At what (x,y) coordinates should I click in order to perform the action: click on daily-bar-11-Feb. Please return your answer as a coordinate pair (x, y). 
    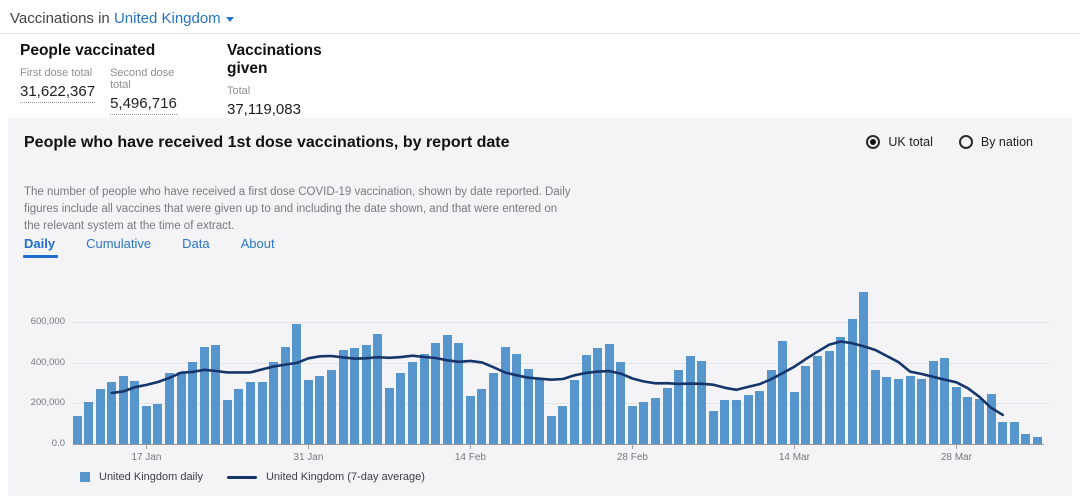
    Looking at the image, I should click on (436, 393).